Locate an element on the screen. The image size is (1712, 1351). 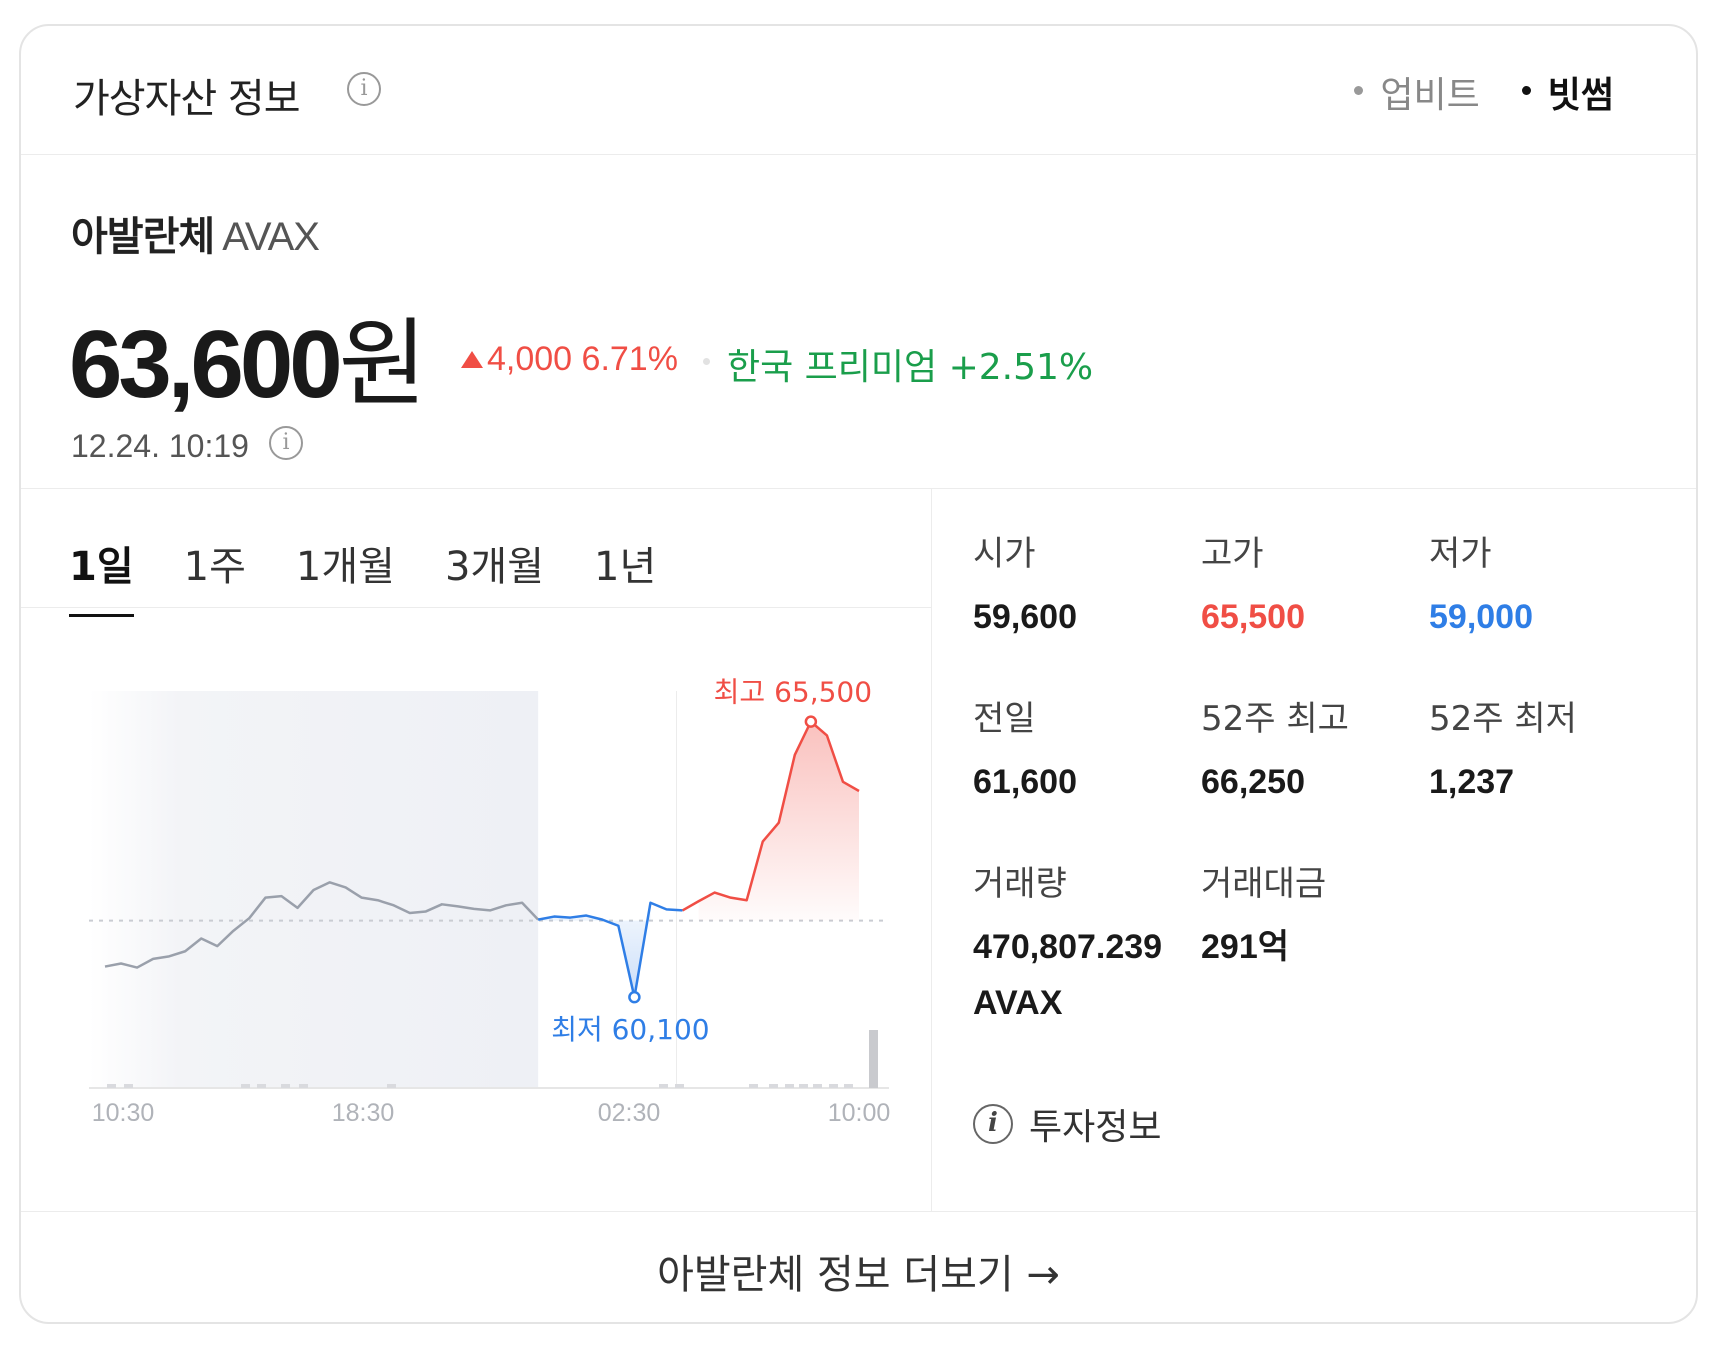
exchange-tabs: 업비트 빗썸 is located at coordinates (1484, 92).